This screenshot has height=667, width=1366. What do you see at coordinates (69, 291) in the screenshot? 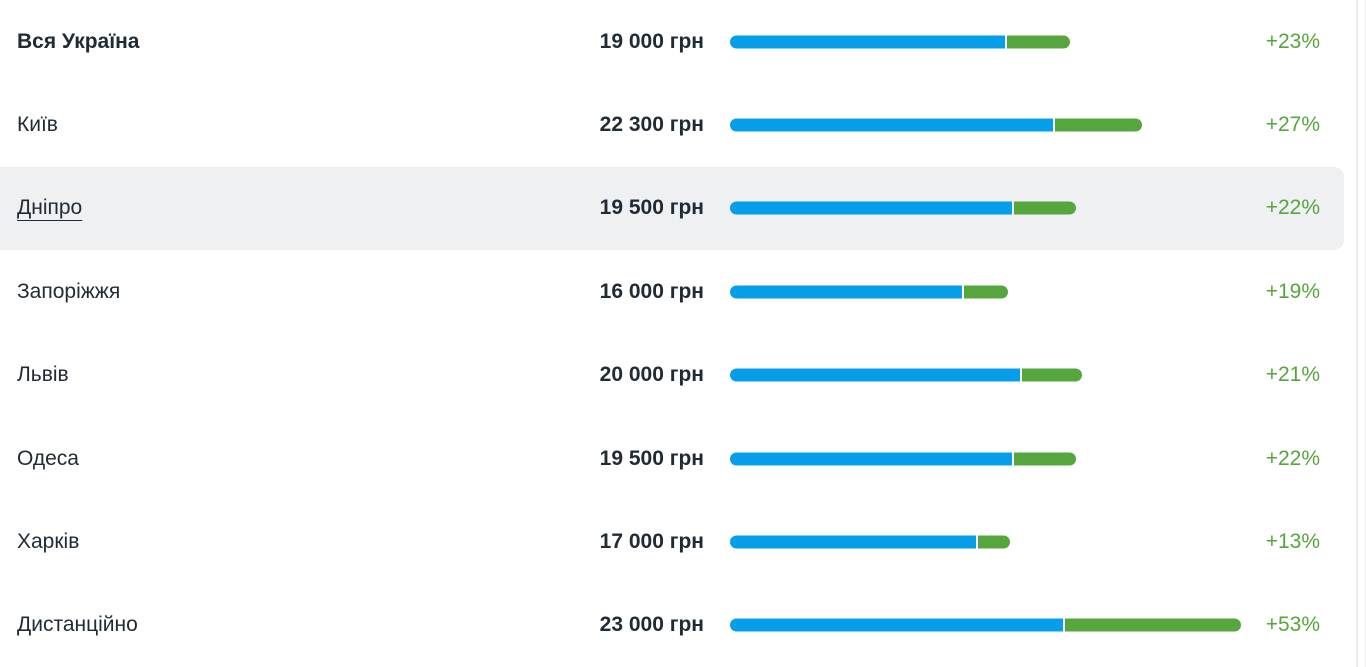
I see `city-link: Запоріжжя` at bounding box center [69, 291].